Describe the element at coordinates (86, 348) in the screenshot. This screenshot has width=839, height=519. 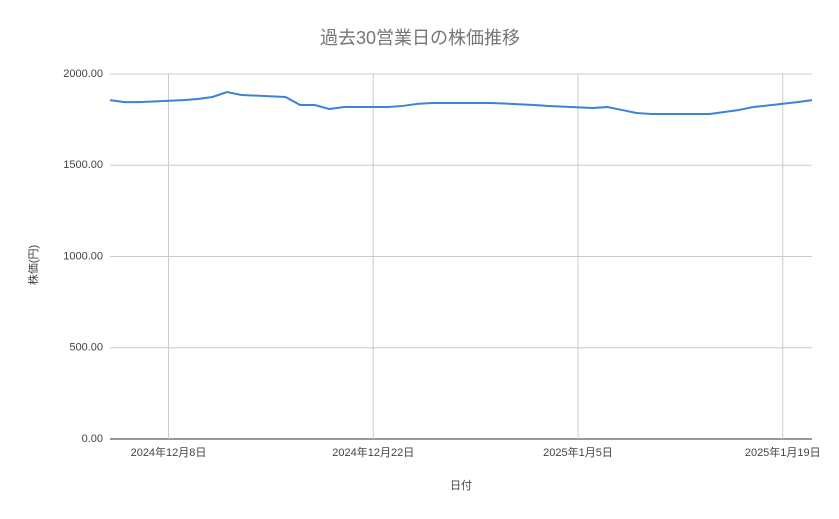
I see `y-tick-label: 500.00` at that location.